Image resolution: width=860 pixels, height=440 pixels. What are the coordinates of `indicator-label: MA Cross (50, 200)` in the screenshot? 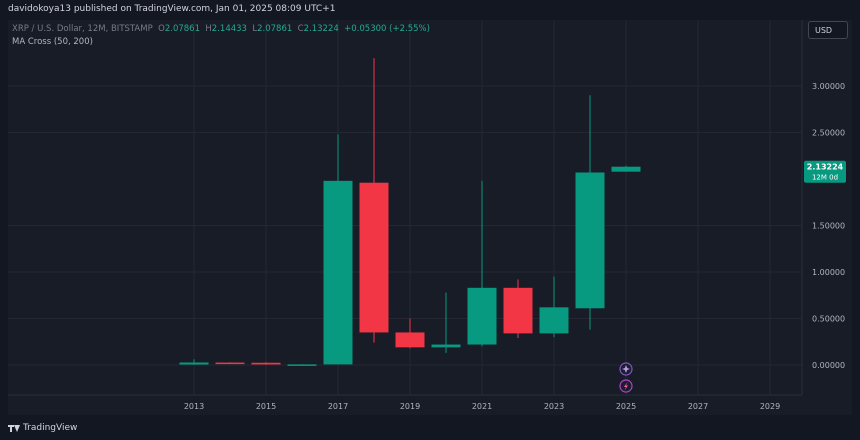 It's located at (52, 42).